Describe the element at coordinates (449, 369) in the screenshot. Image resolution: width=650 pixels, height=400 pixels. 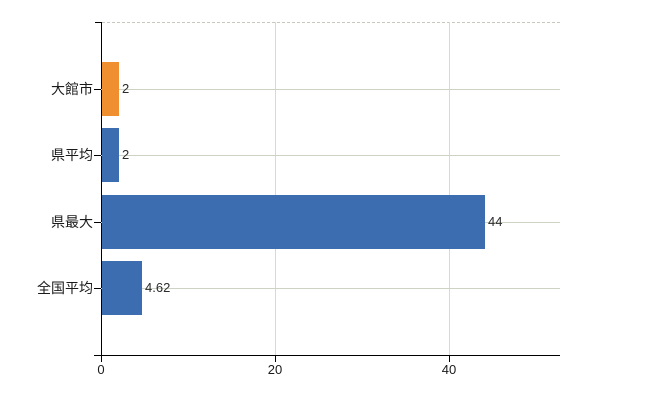
I see `x-axis-tick-label: 40` at that location.